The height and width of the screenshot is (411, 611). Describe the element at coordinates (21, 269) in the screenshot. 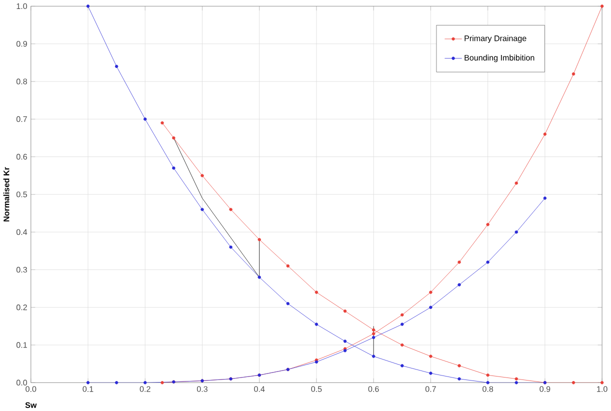

I see `y-tick-label: 0.3` at that location.